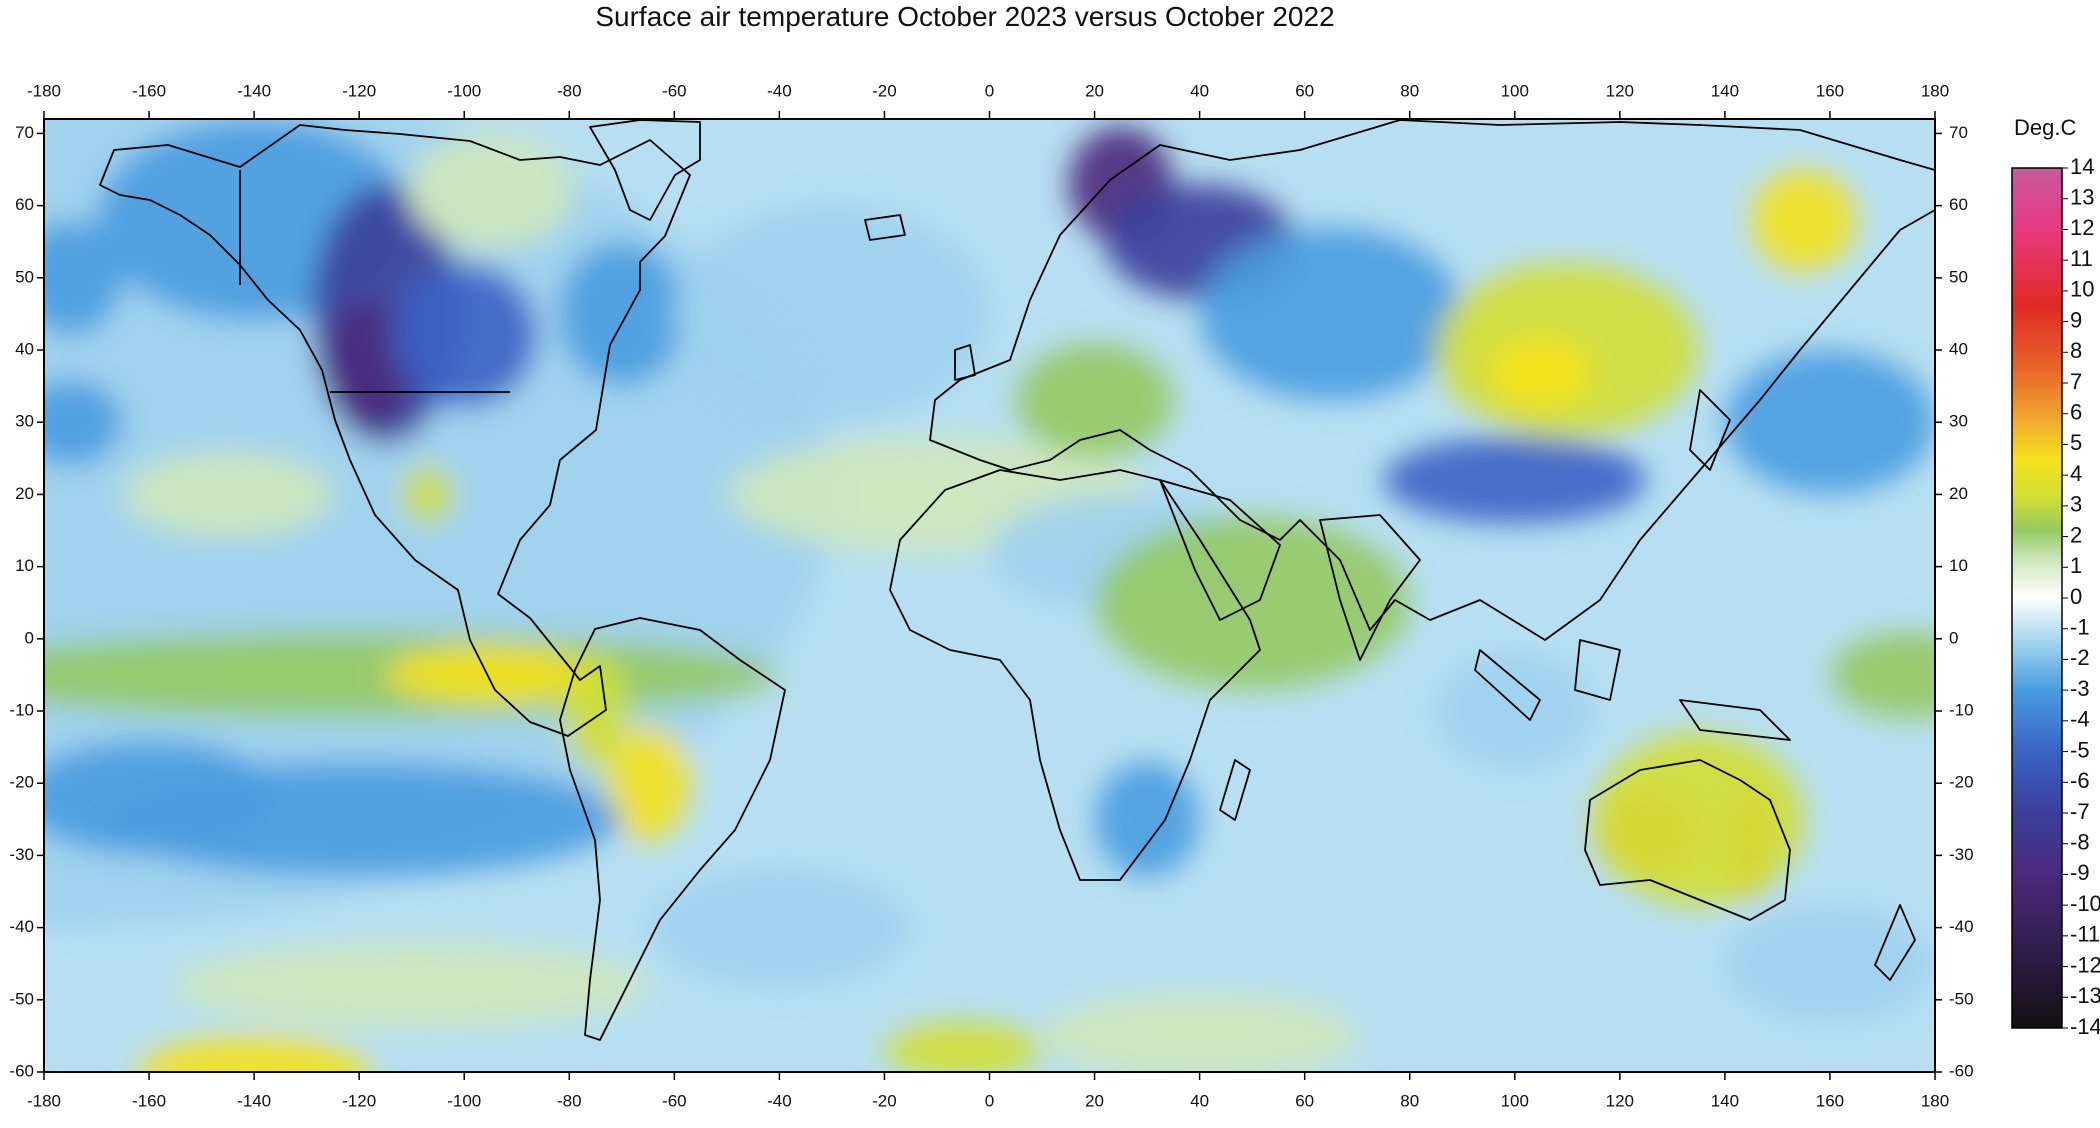  What do you see at coordinates (24, 421) in the screenshot?
I see `y-tick-label-left: 30` at bounding box center [24, 421].